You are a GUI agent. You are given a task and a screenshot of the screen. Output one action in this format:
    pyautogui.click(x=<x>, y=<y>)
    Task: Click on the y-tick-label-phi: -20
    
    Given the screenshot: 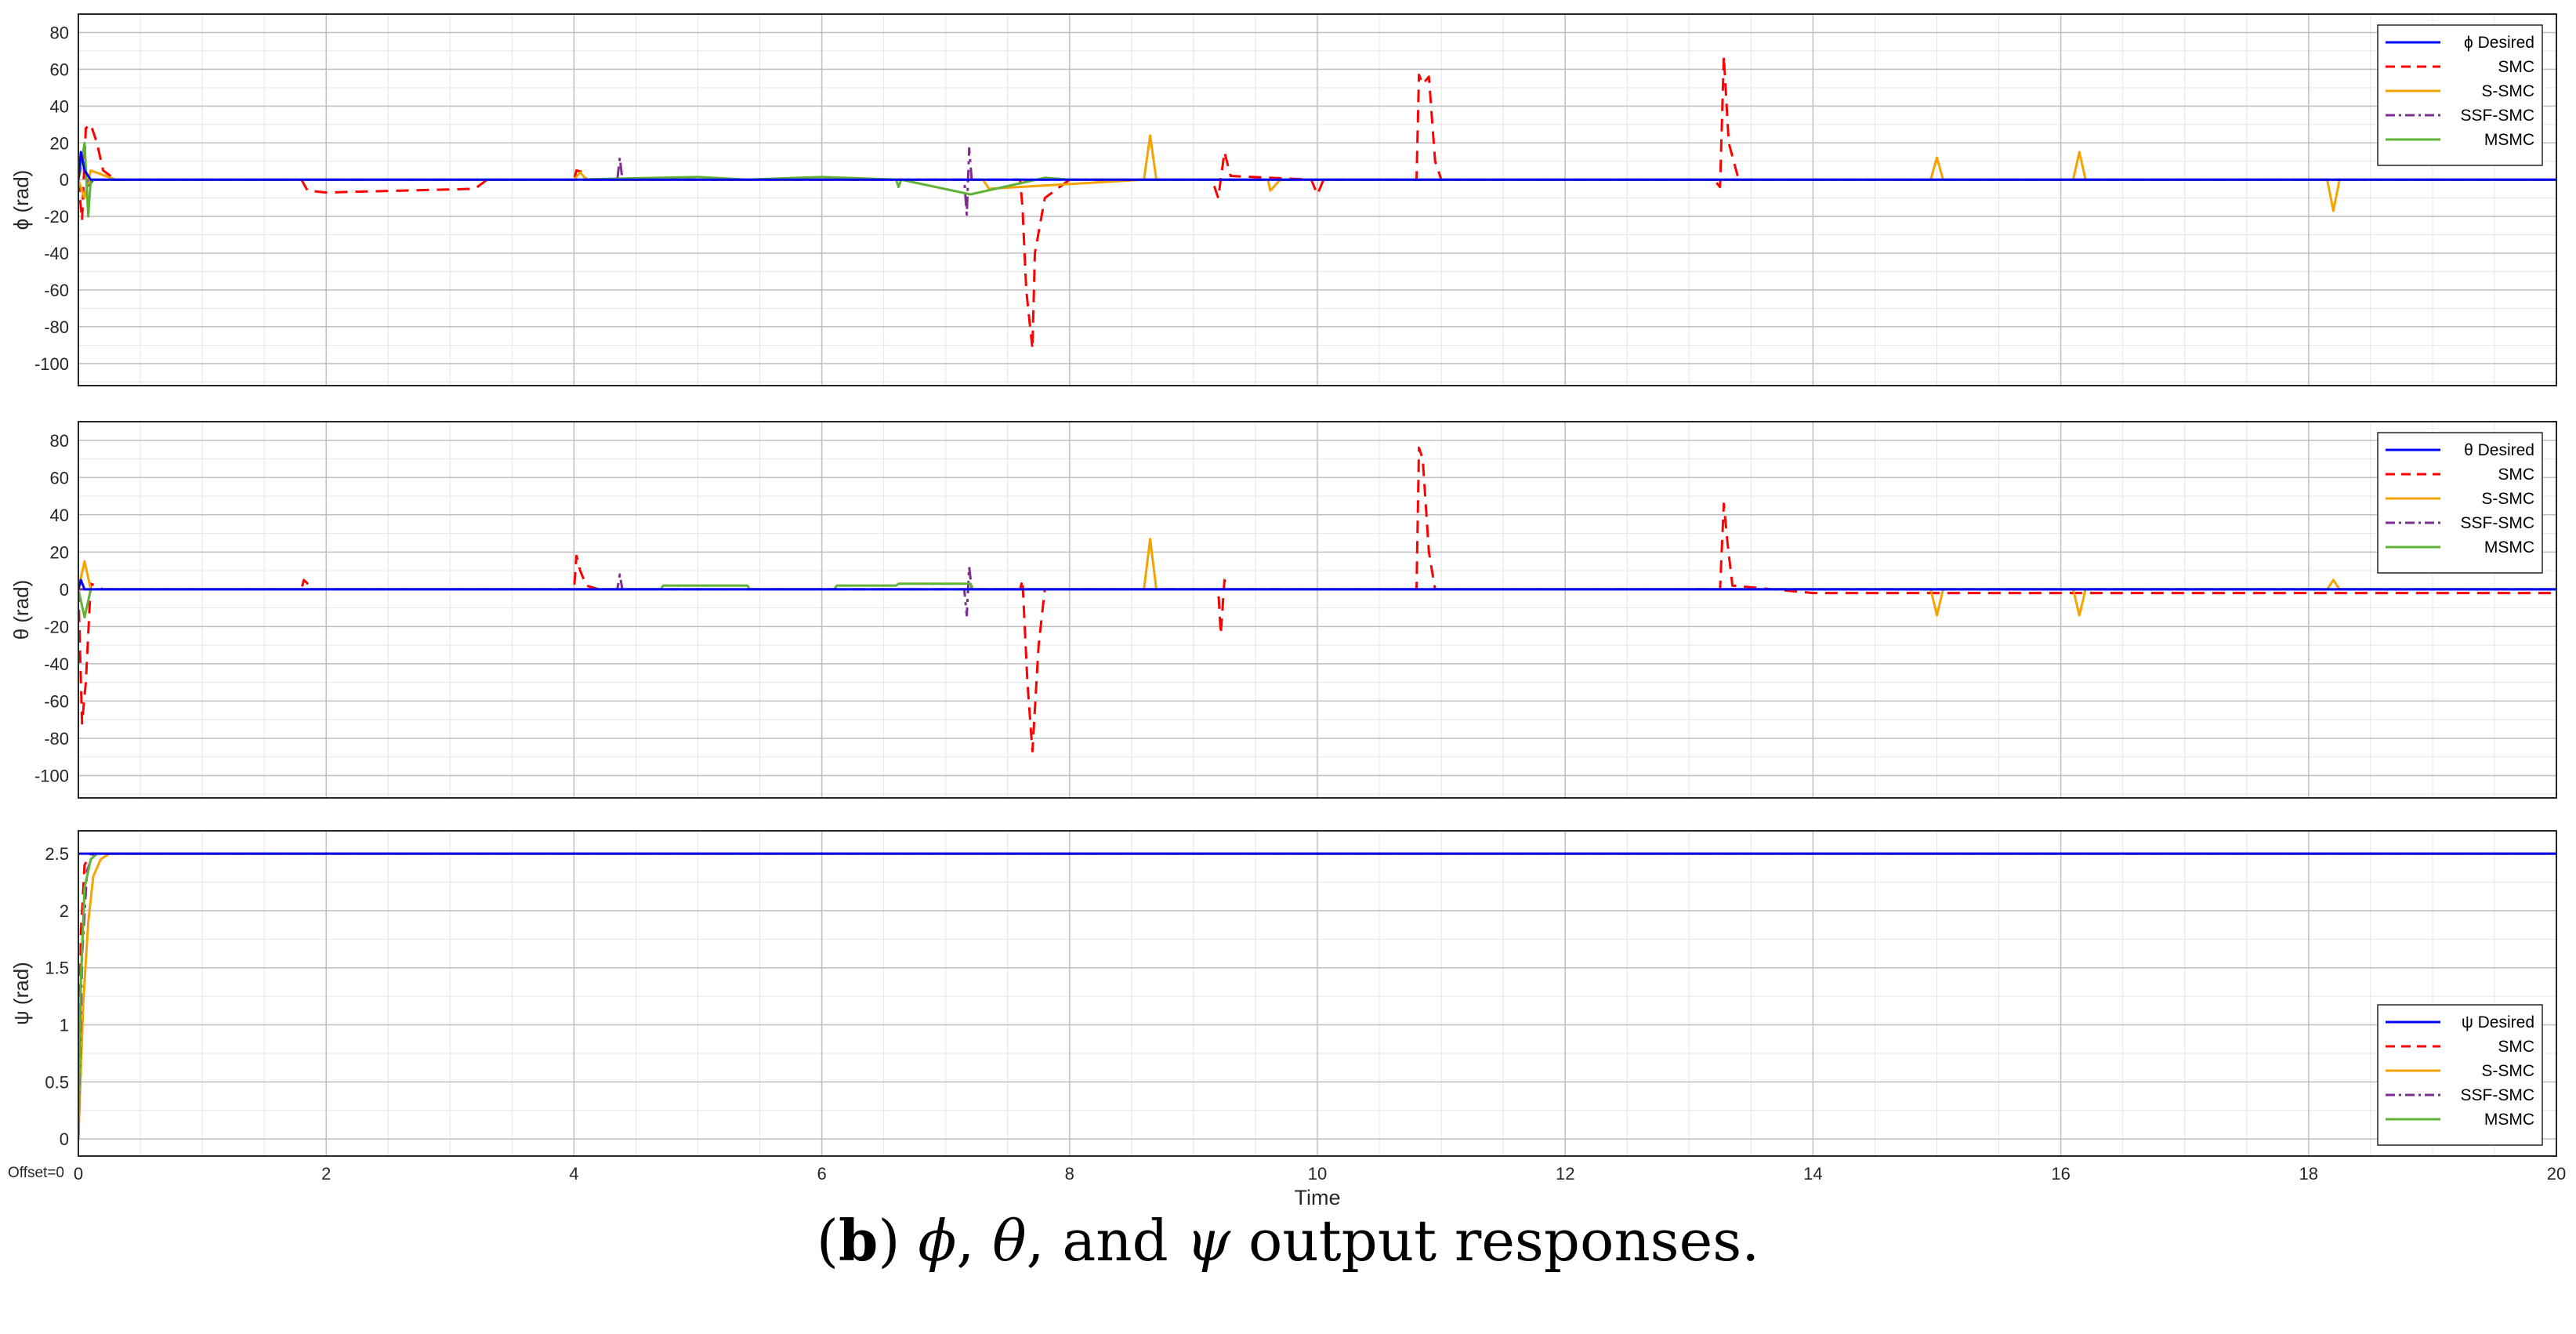 What is the action you would take?
    pyautogui.click(x=56, y=217)
    